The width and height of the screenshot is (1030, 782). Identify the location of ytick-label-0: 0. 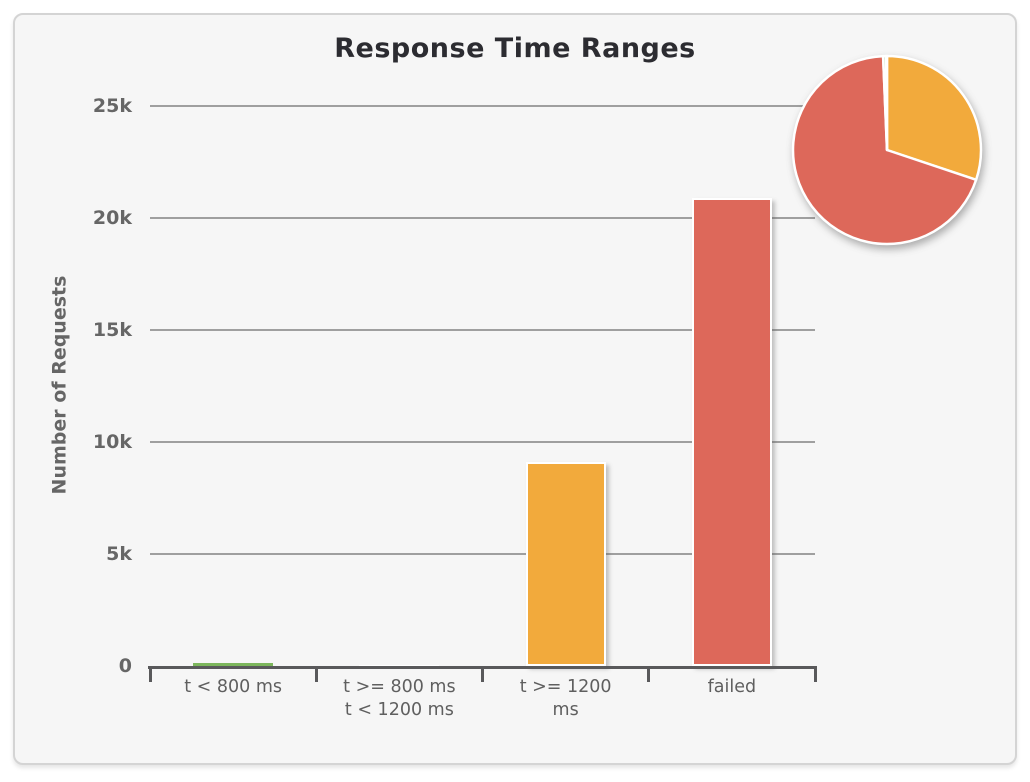
(125, 666).